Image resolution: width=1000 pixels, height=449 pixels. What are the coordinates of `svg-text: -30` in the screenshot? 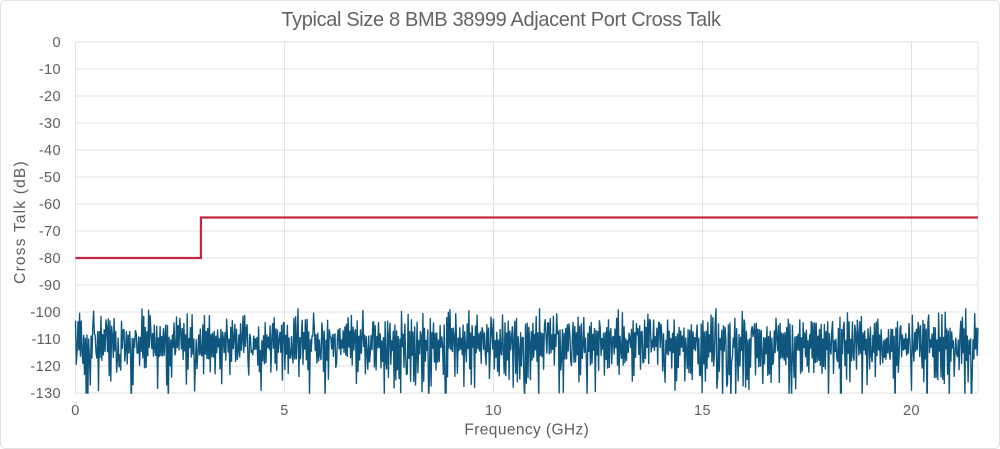 It's located at (50, 124).